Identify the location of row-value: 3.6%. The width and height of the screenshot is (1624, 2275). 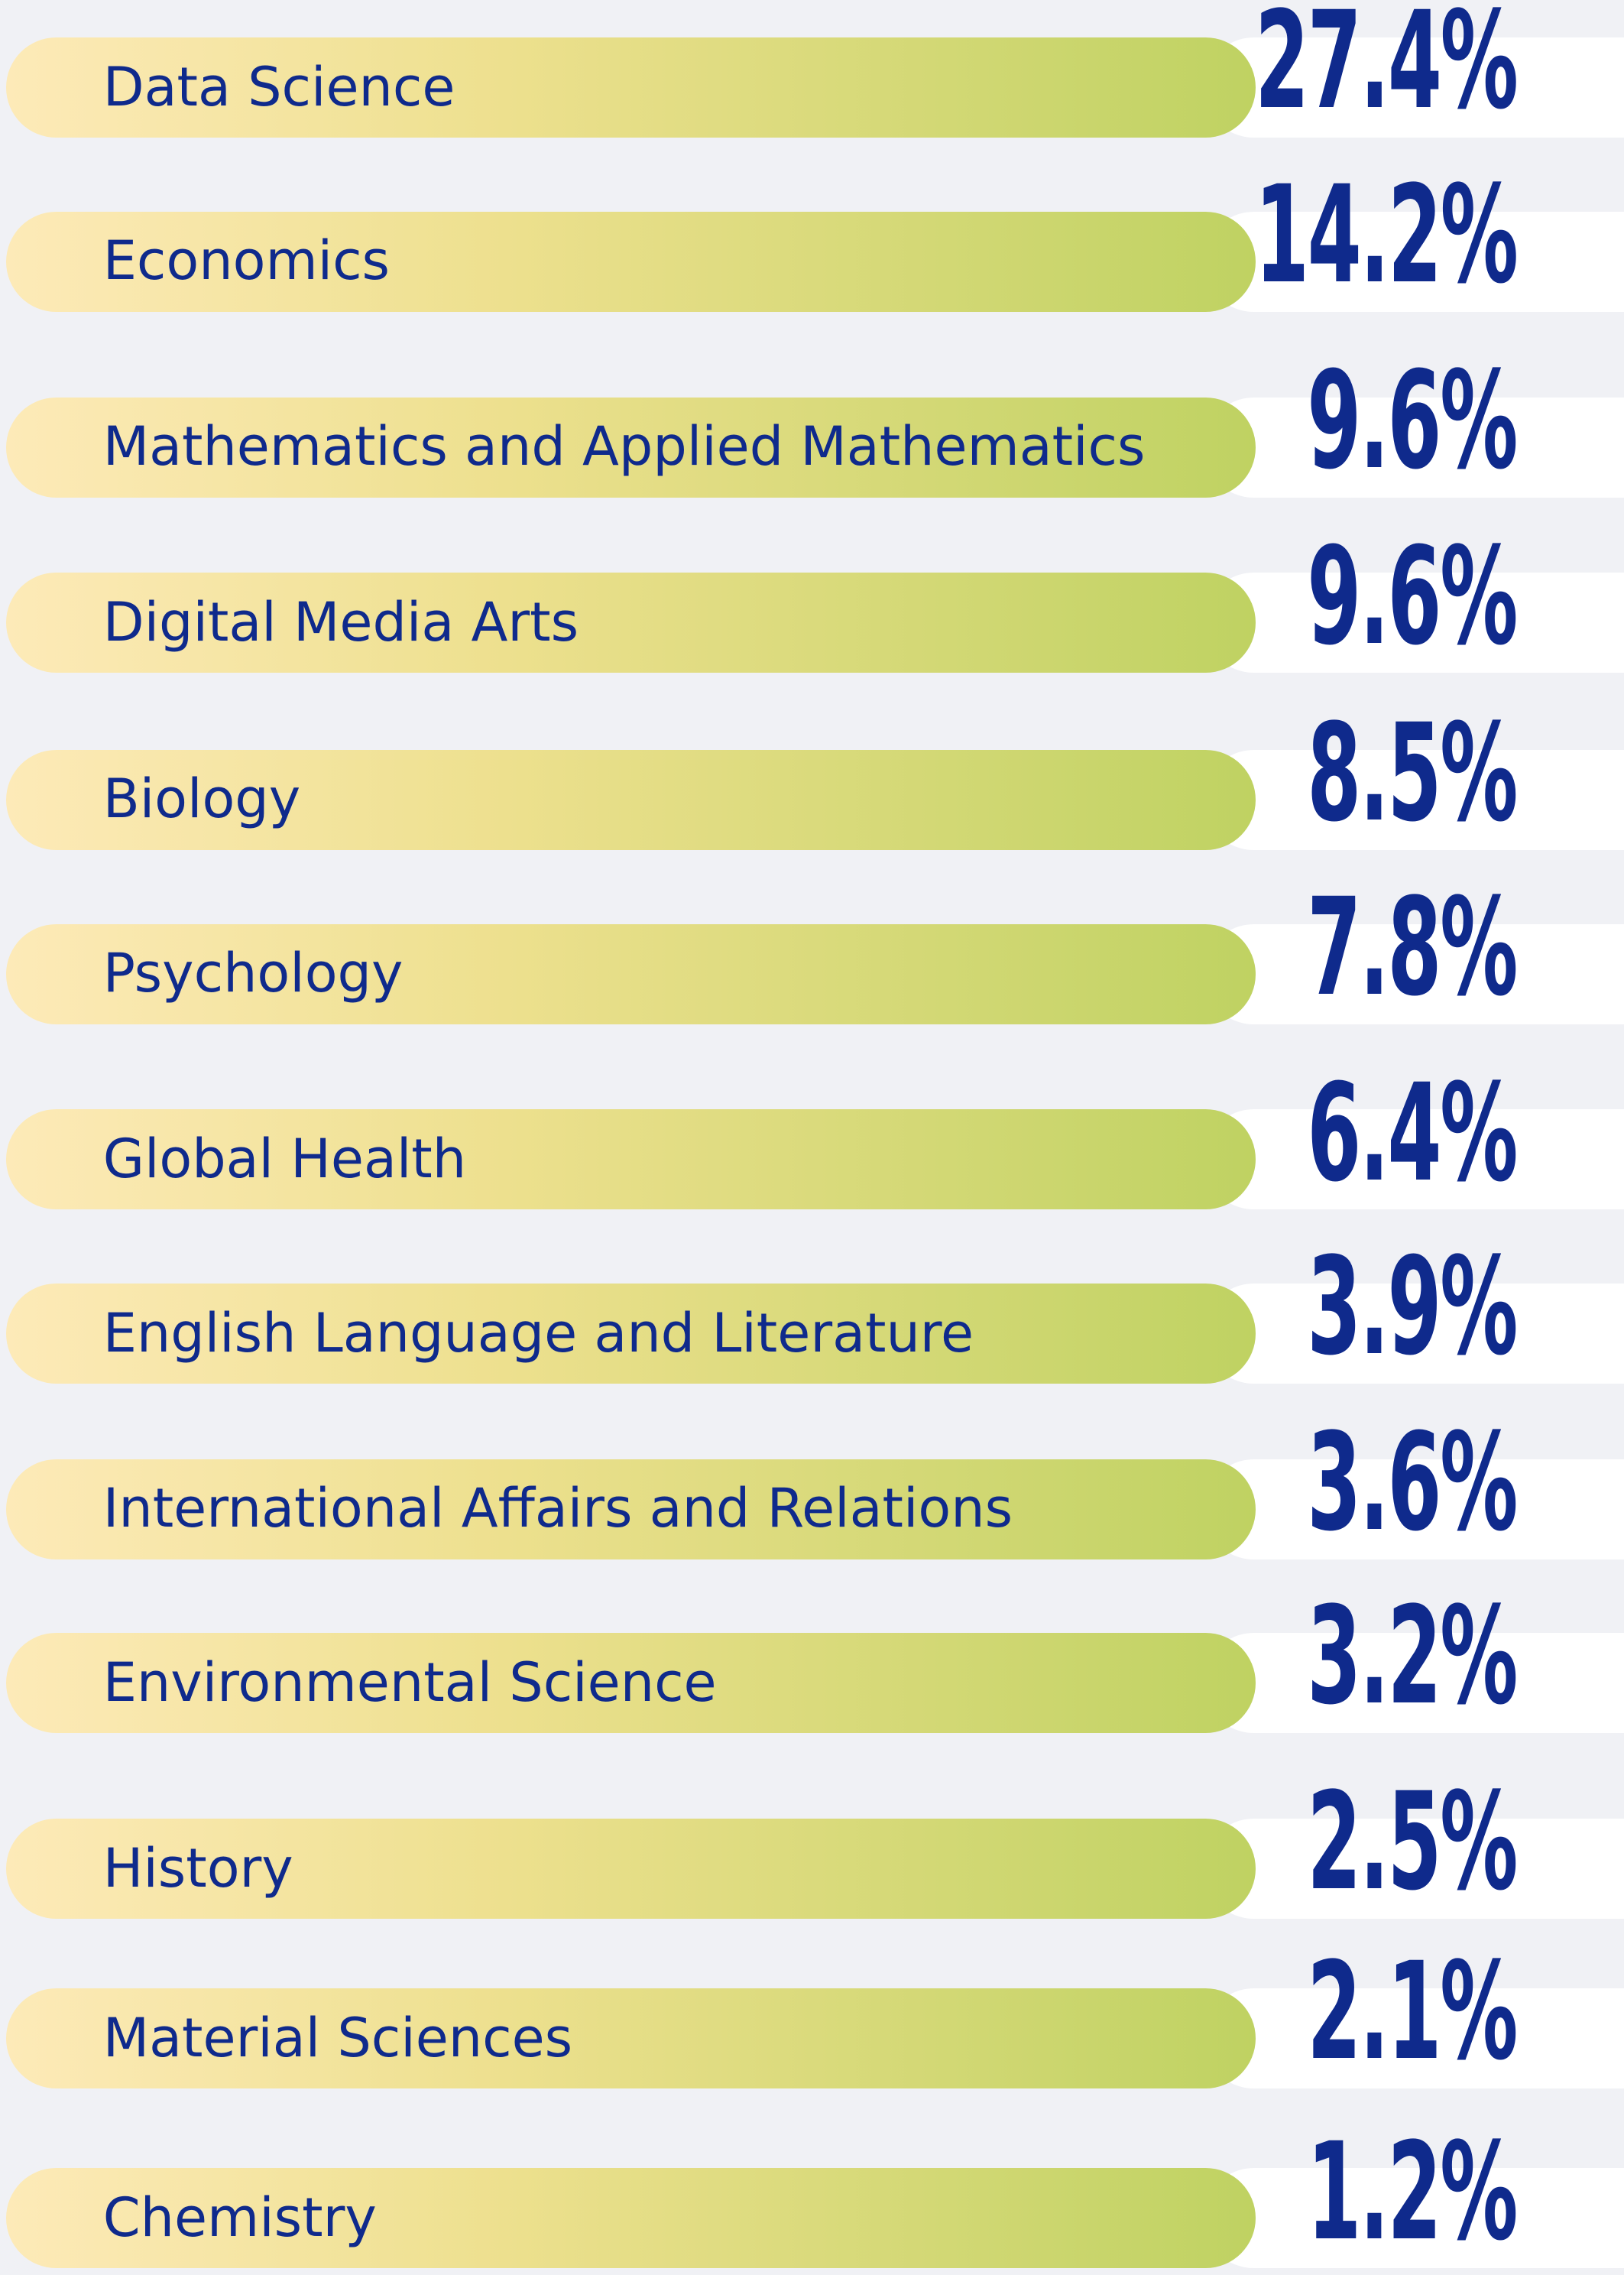
(1413, 1482).